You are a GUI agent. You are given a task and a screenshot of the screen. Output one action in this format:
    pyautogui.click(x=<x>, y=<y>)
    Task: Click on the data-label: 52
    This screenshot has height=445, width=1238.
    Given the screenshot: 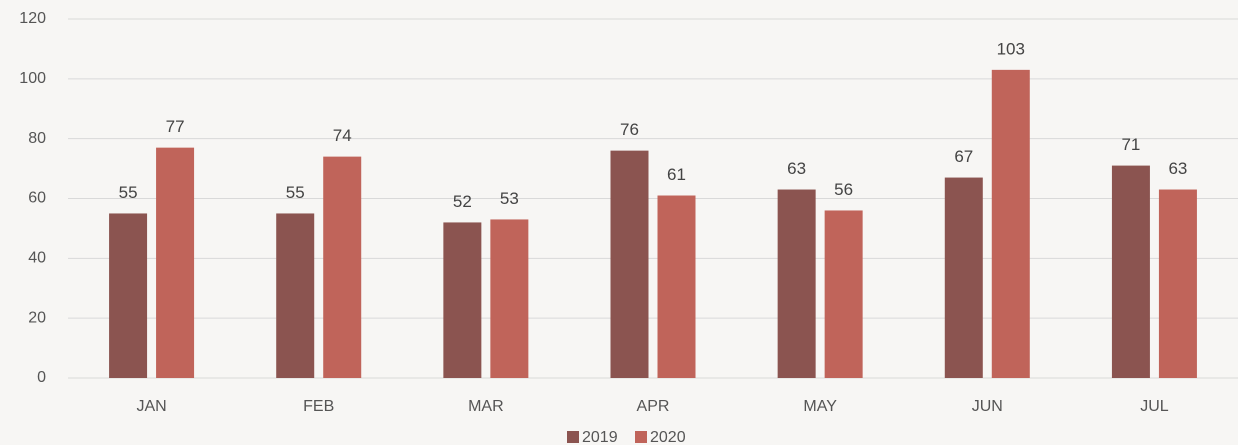 What is the action you would take?
    pyautogui.click(x=462, y=201)
    